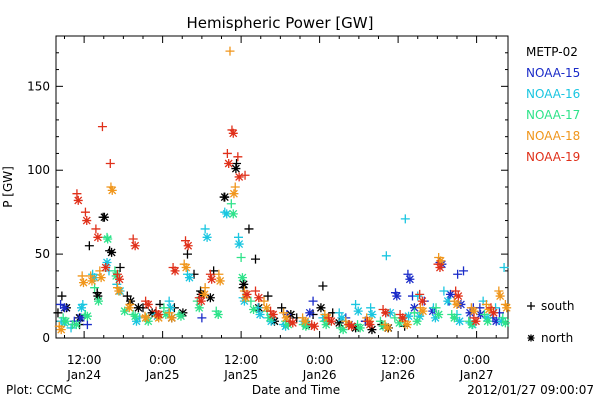 This screenshot has height=400, width=600. I want to click on x-tick-label-date: Jan27, so click(476, 375).